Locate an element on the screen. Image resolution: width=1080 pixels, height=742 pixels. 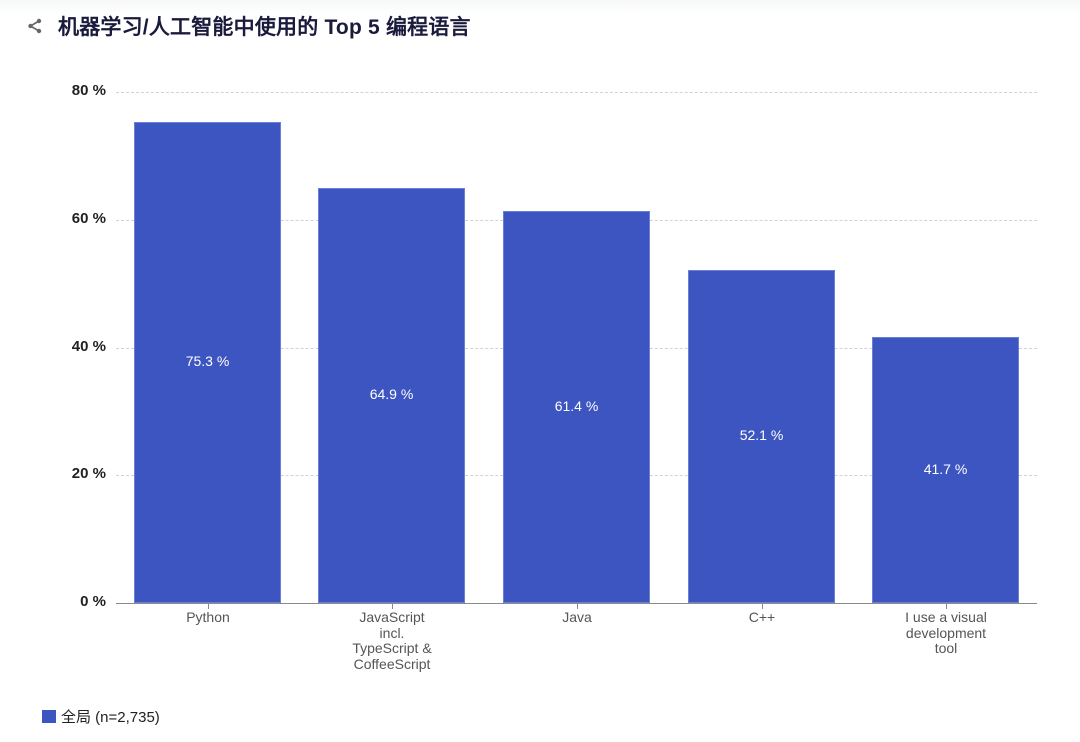
bar-value-label: 41.7 % is located at coordinates (945, 469).